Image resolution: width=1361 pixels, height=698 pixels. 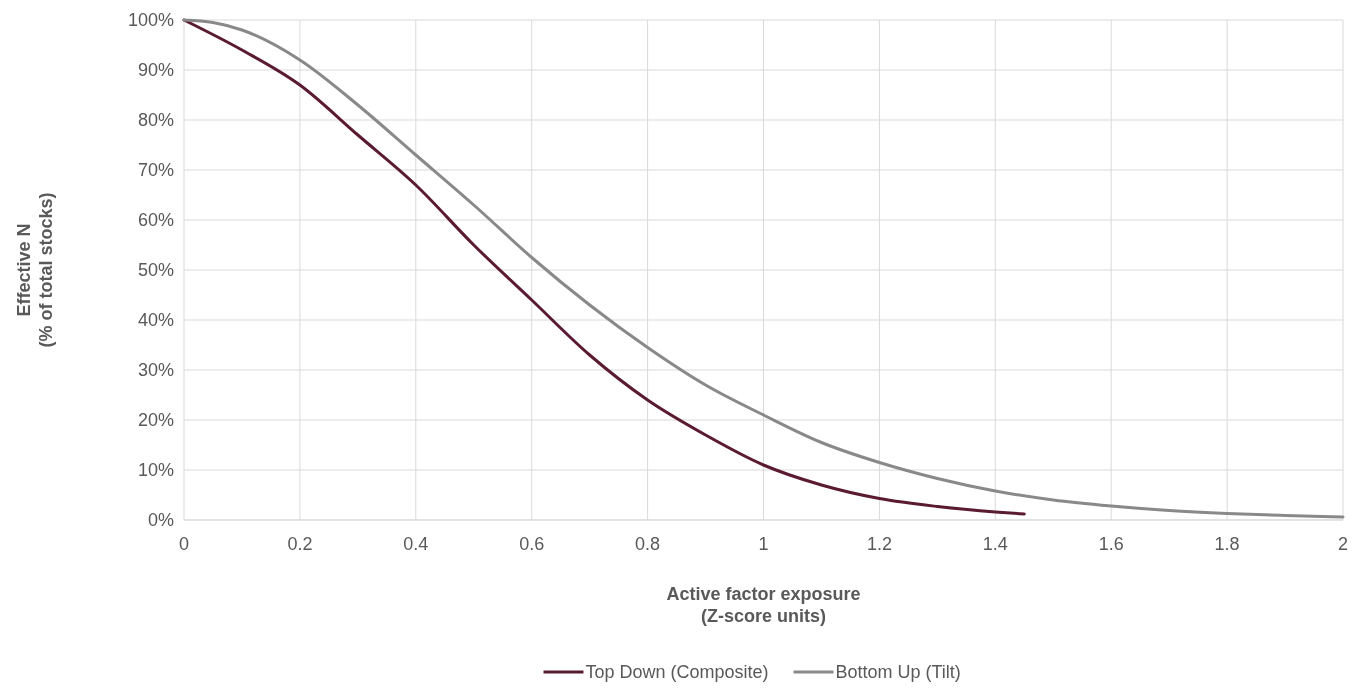 What do you see at coordinates (155, 170) in the screenshot?
I see `y-tick-label: 70%` at bounding box center [155, 170].